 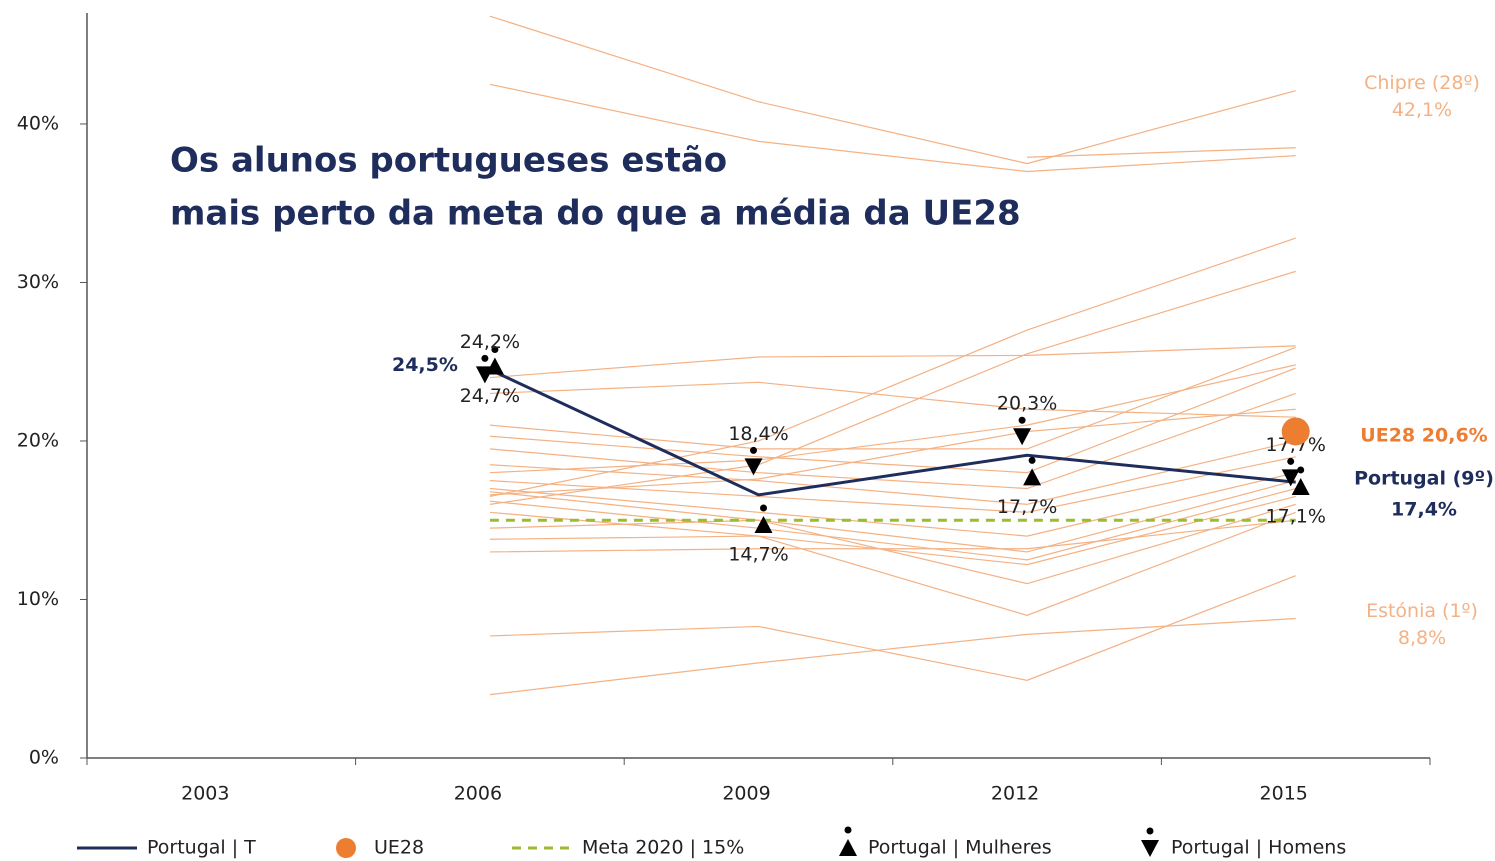 What do you see at coordinates (38, 599) in the screenshot?
I see `y-tick-label: 10%` at bounding box center [38, 599].